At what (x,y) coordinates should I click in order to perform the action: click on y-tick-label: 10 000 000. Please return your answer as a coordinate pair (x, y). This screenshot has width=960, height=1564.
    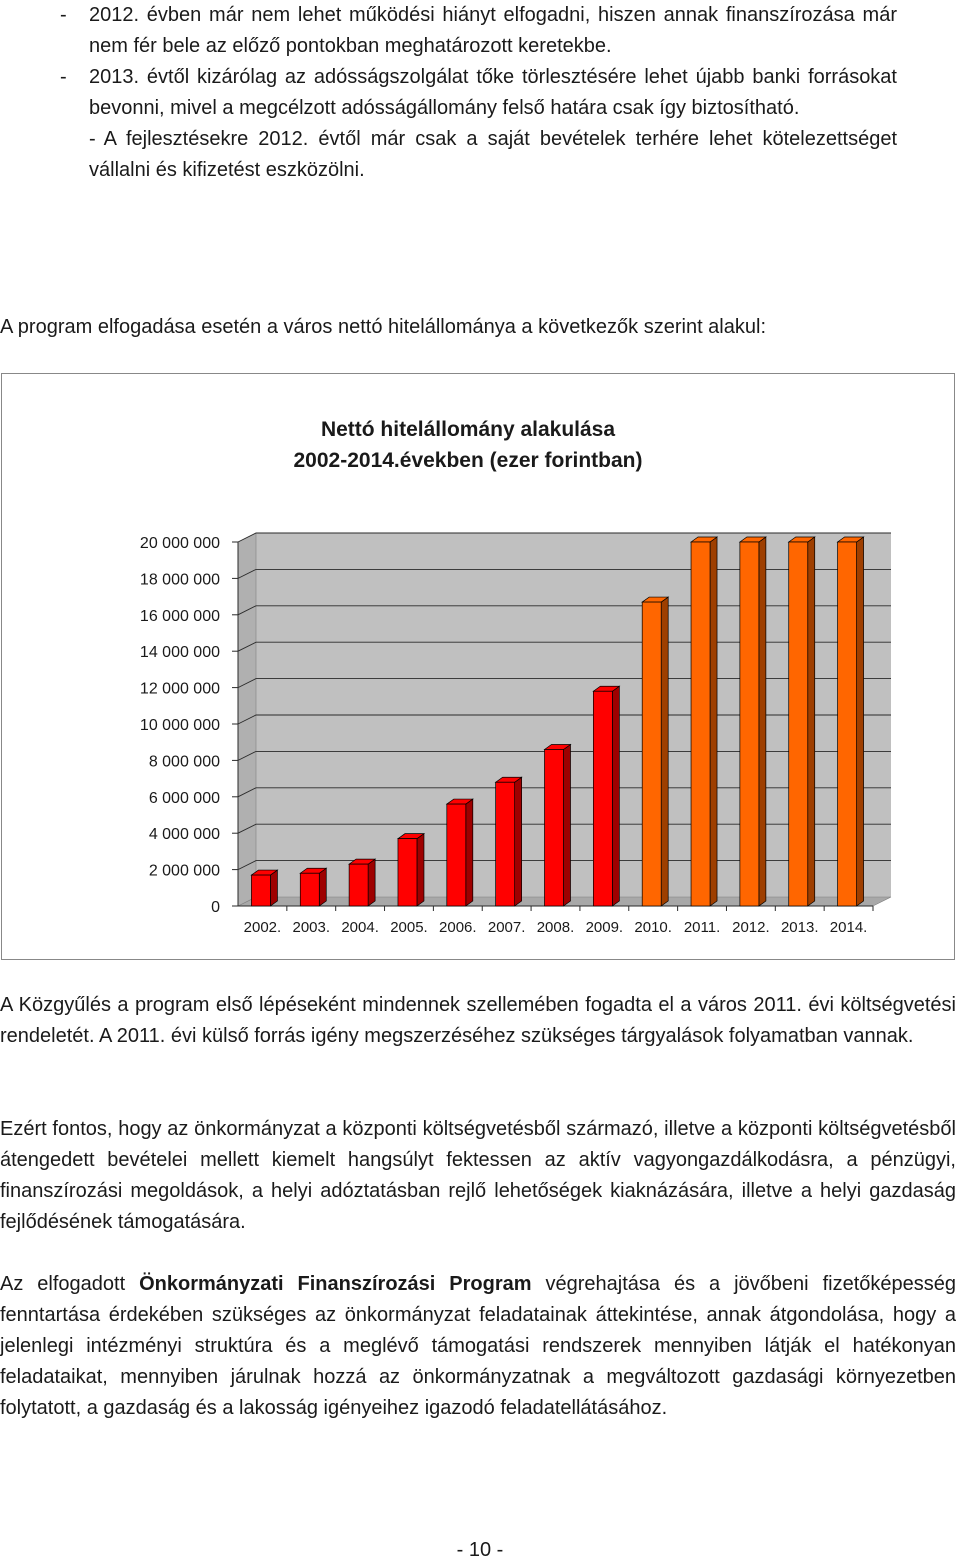
    Looking at the image, I should click on (180, 725).